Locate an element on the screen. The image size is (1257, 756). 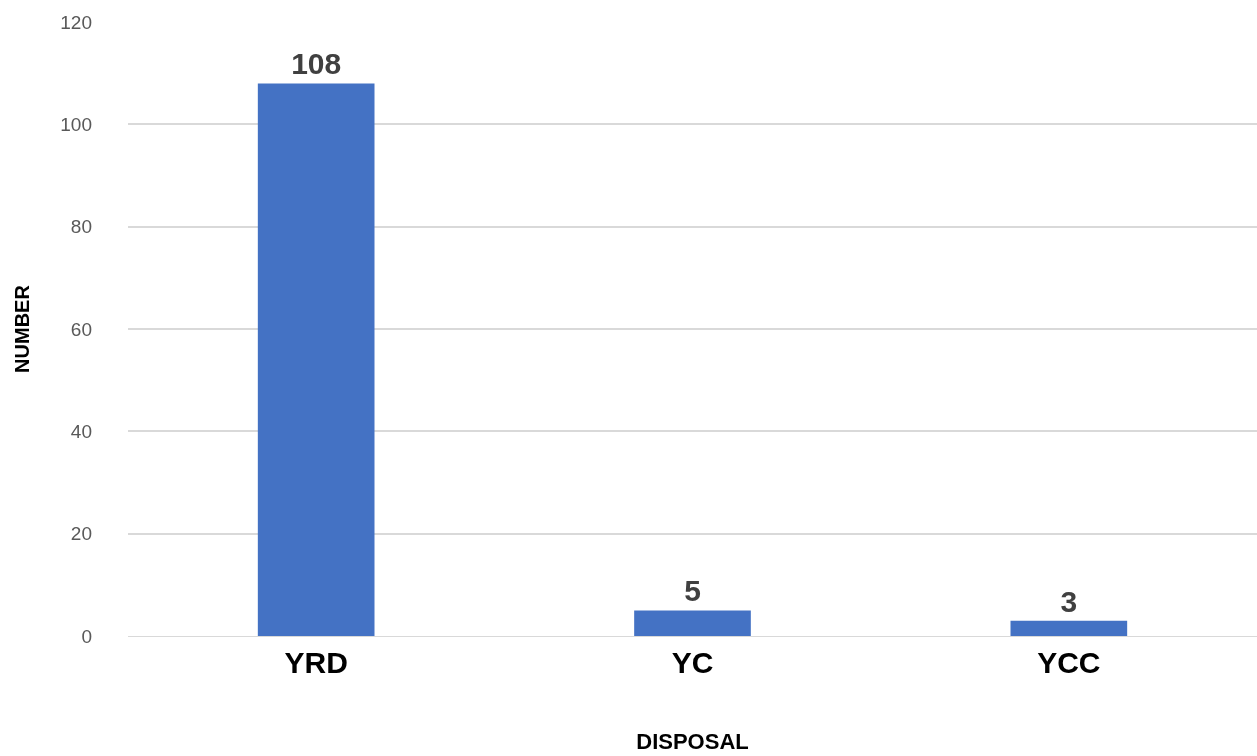
x-axis-title: DISPOSAL is located at coordinates (692, 741).